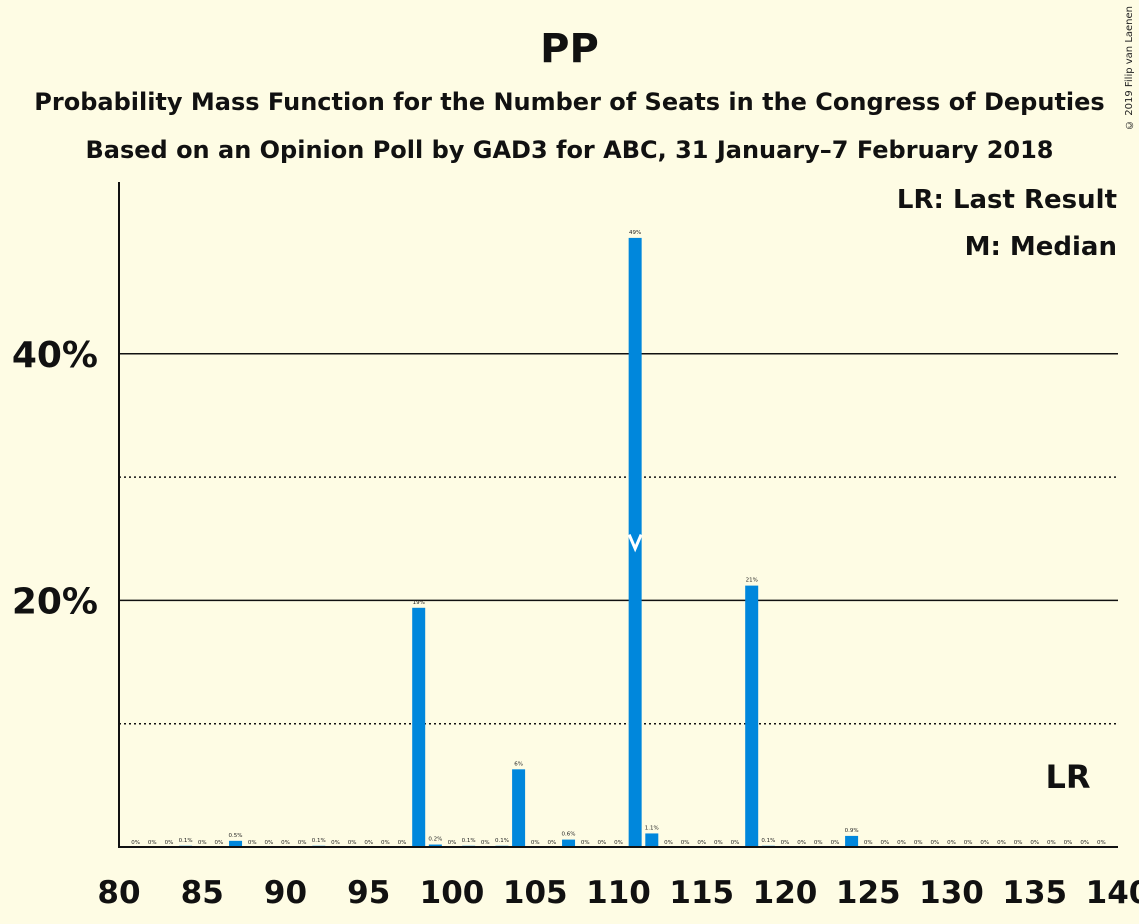 This screenshot has height=924, width=1139. I want to click on chart-title: PP, so click(569, 49).